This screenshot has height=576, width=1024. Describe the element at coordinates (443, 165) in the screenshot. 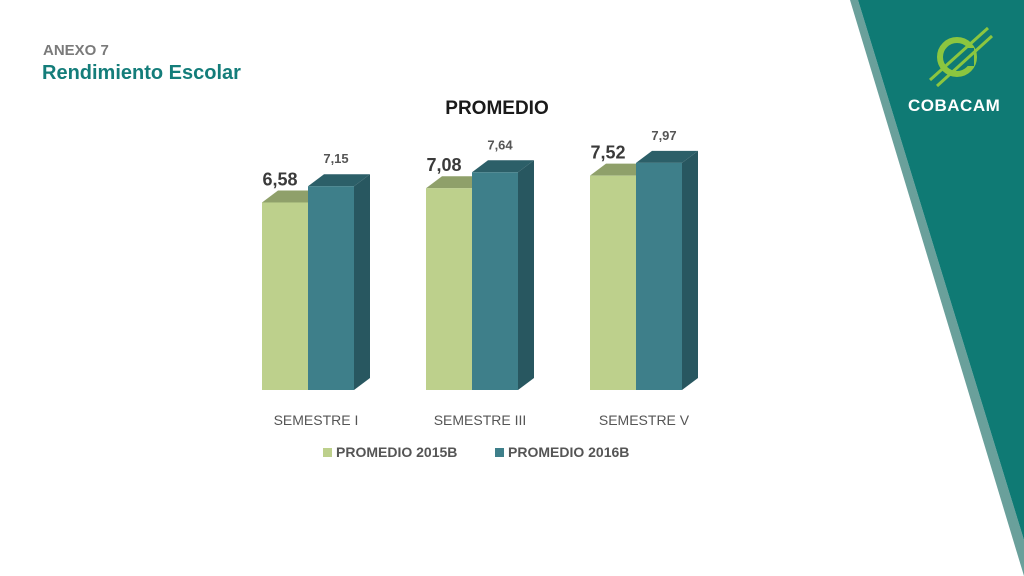

I see `data-label: 7,08` at that location.